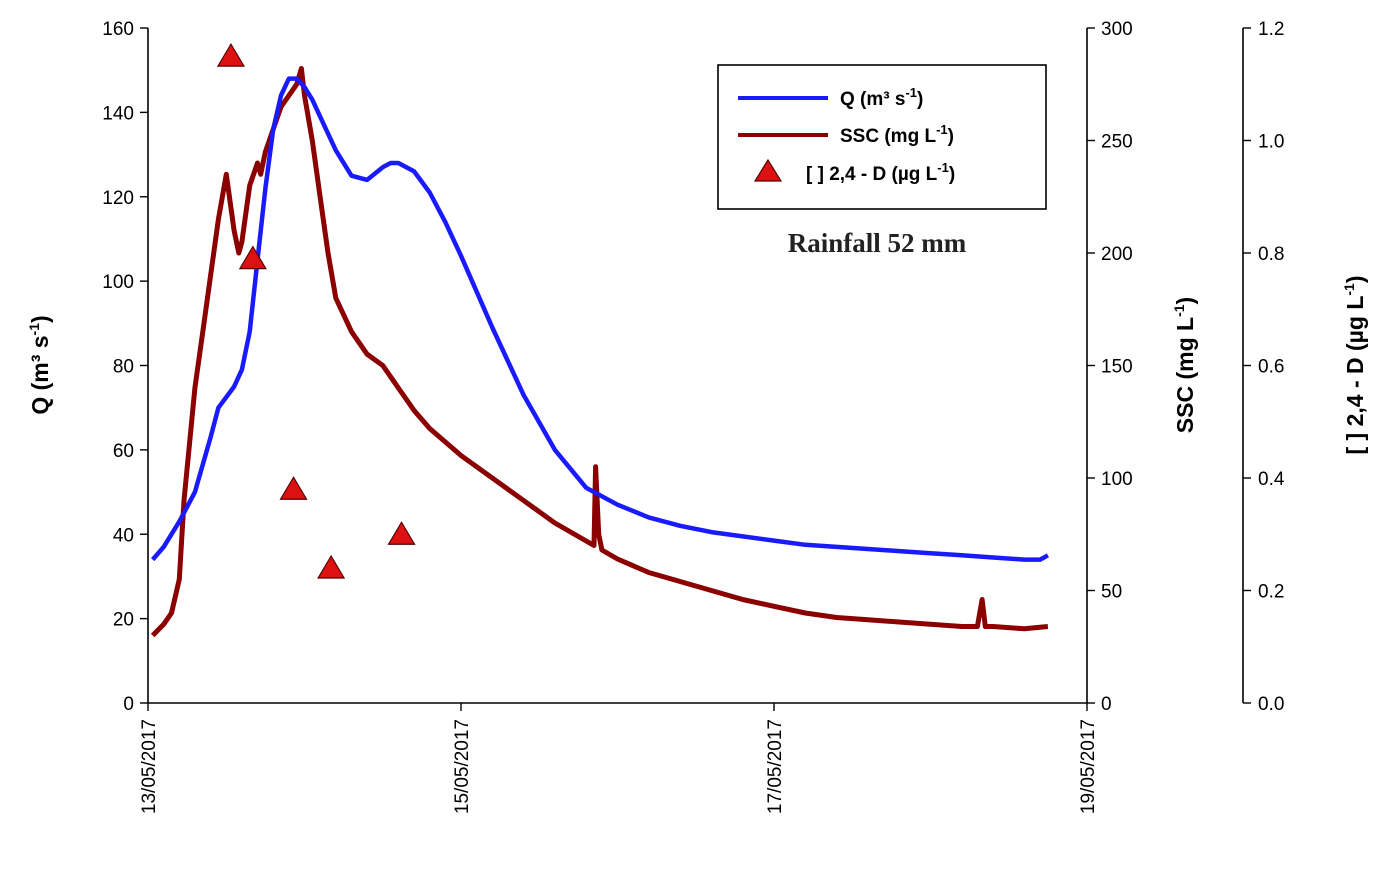 Image resolution: width=1379 pixels, height=882 pixels. I want to click on y-left-tick-label: 120, so click(118, 198).